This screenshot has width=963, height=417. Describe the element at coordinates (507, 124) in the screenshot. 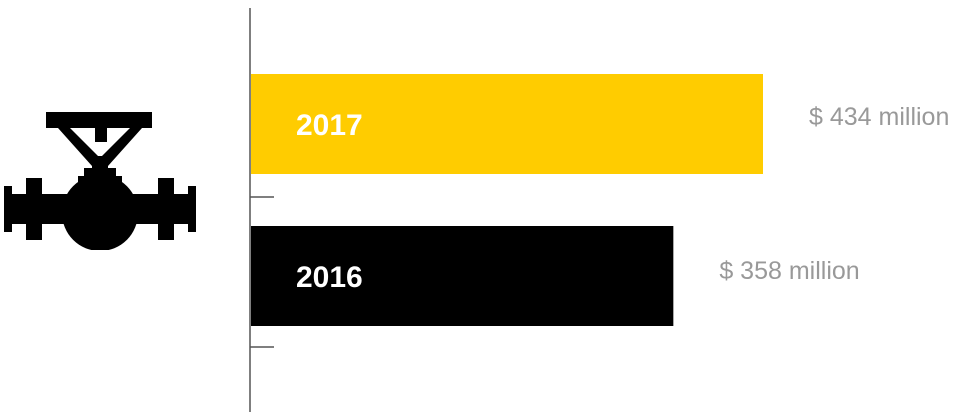

I see `bar-2017` at that location.